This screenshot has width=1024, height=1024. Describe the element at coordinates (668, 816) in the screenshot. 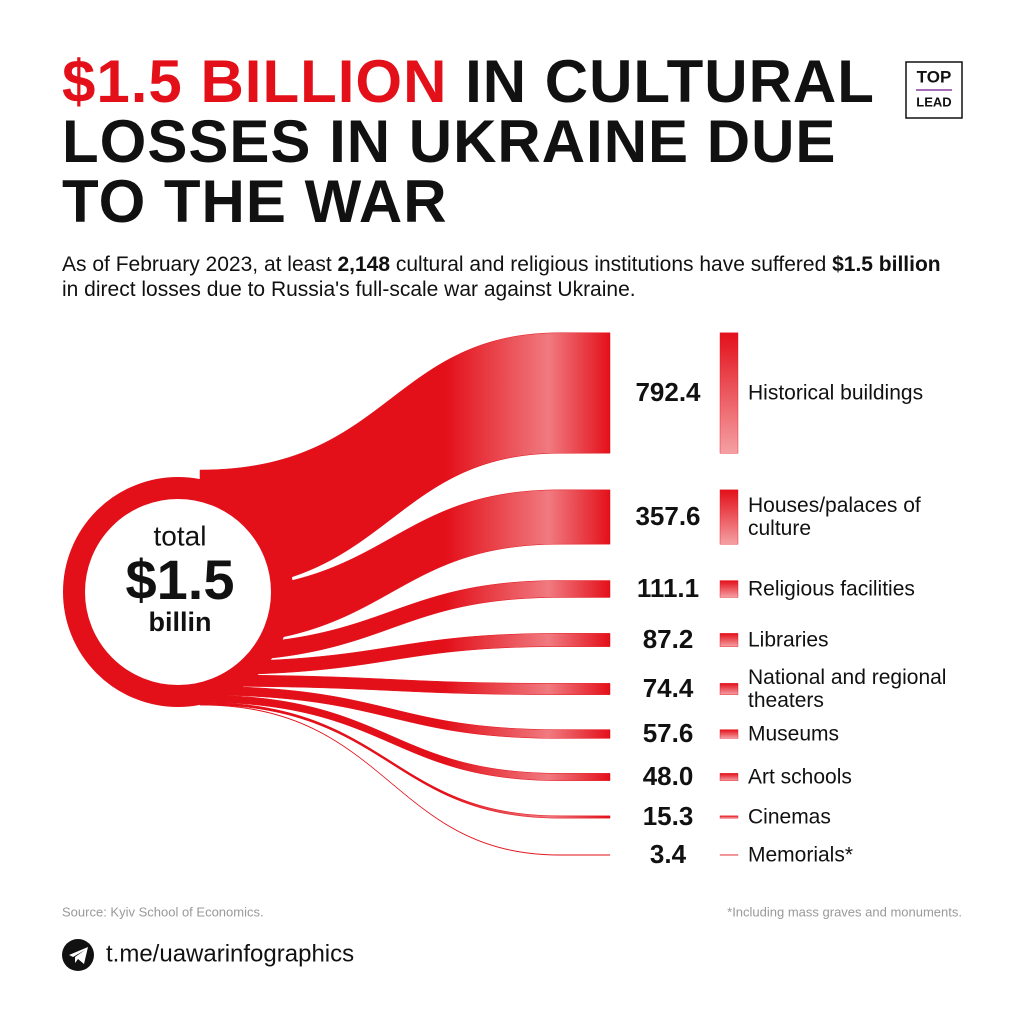

I see `value-label: 15.3` at that location.